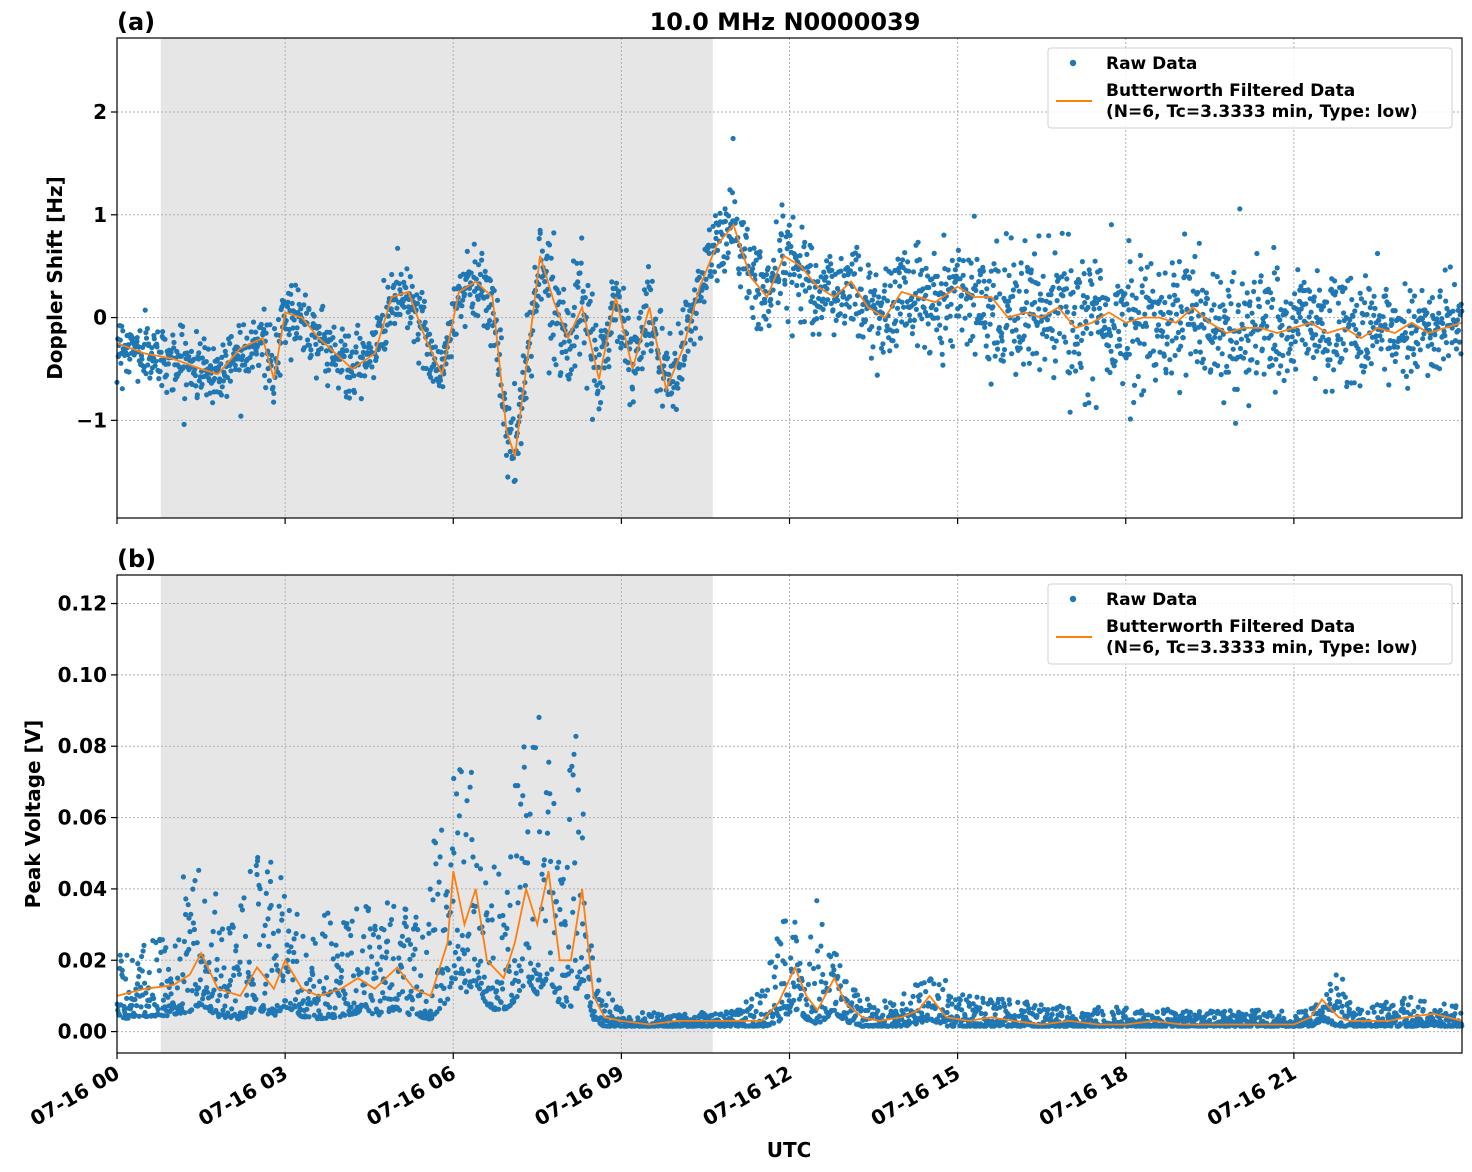  What do you see at coordinates (1151, 64) in the screenshot?
I see `panel-a-legend-raw-label: Raw Data` at bounding box center [1151, 64].